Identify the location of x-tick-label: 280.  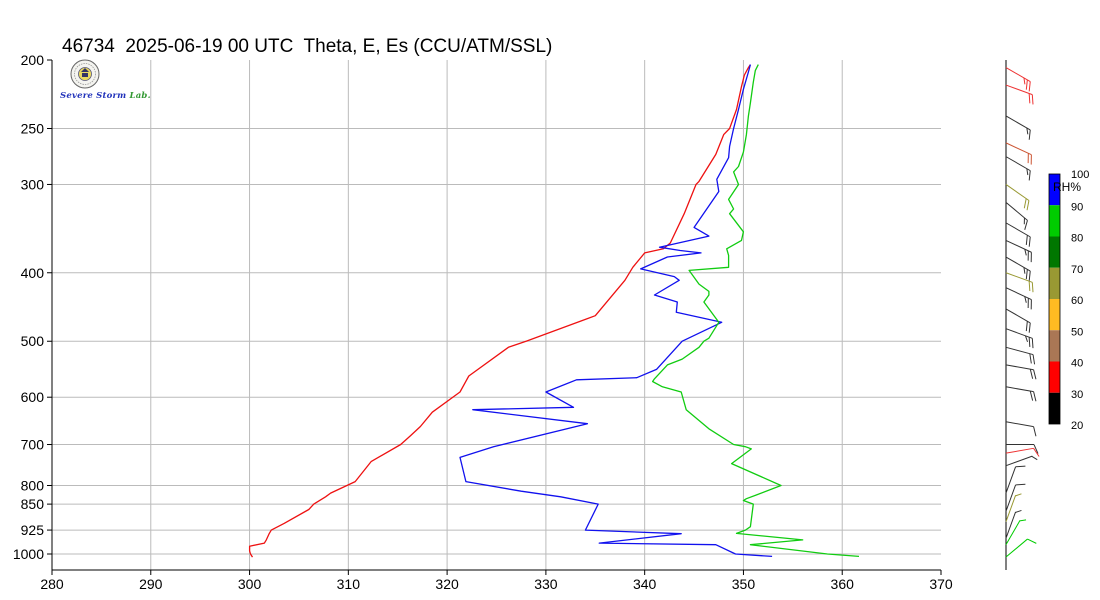
(52, 584).